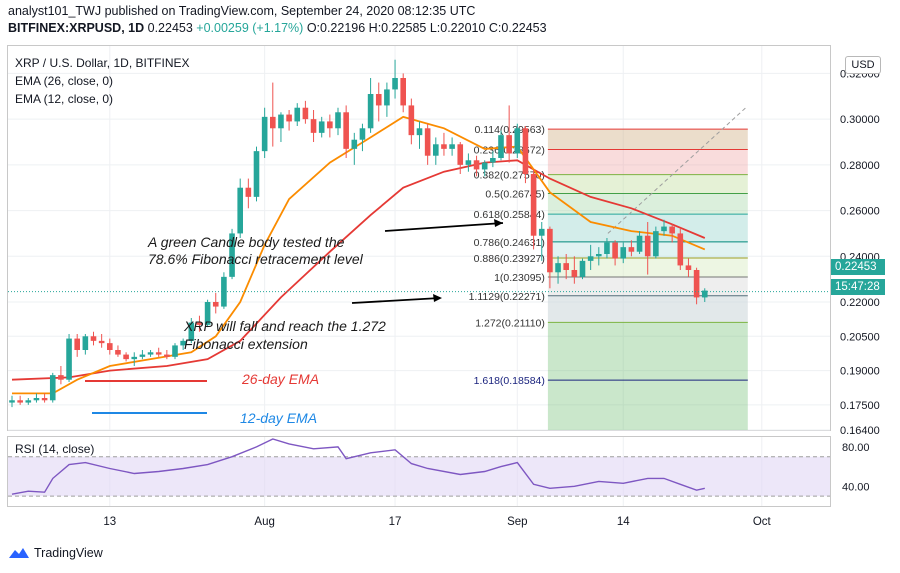 The width and height of the screenshot is (900, 573). What do you see at coordinates (509, 243) in the screenshot?
I see `fib-level-label: 0.786(0.24631)` at bounding box center [509, 243].